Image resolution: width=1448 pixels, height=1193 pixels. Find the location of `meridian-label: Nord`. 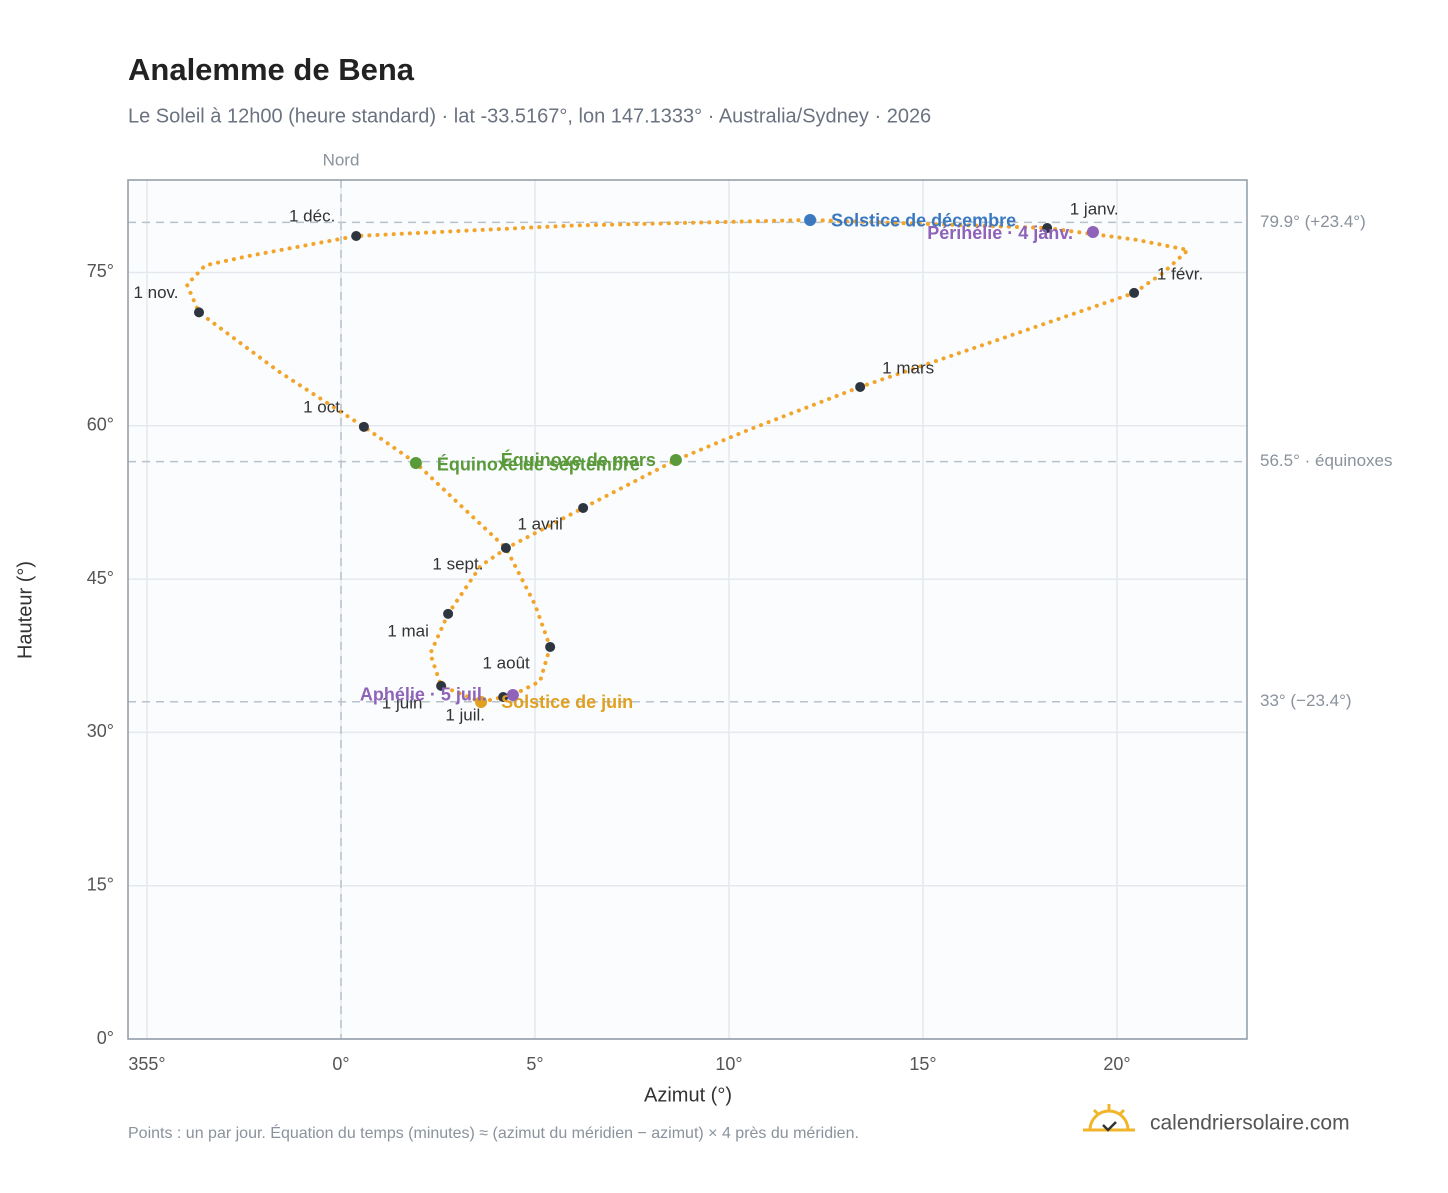

meridian-label: Nord is located at coordinates (341, 159).